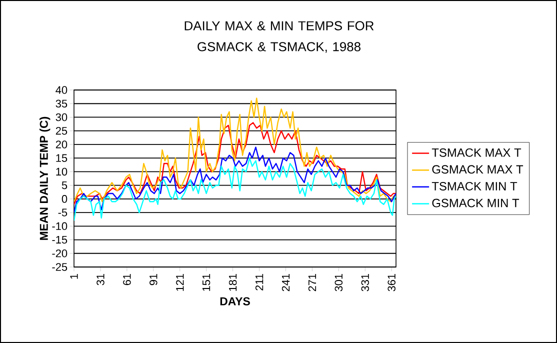 This screenshot has height=343, width=557. I want to click on y-tick-label: 0, so click(65, 199).